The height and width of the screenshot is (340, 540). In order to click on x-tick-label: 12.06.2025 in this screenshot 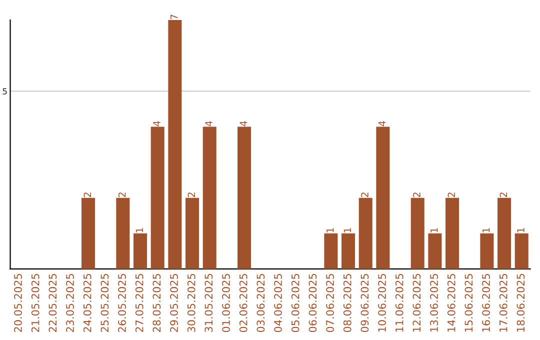, I will do `click(416, 303)`.